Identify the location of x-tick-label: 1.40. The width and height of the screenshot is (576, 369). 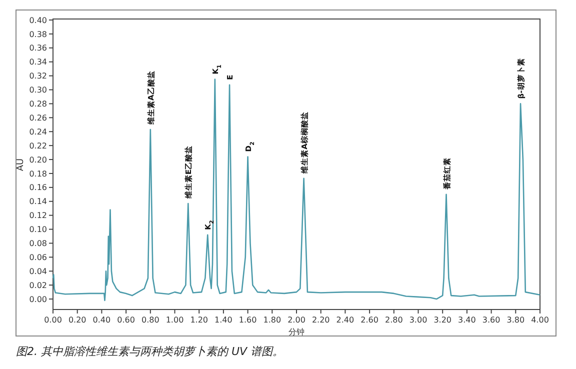
(223, 320).